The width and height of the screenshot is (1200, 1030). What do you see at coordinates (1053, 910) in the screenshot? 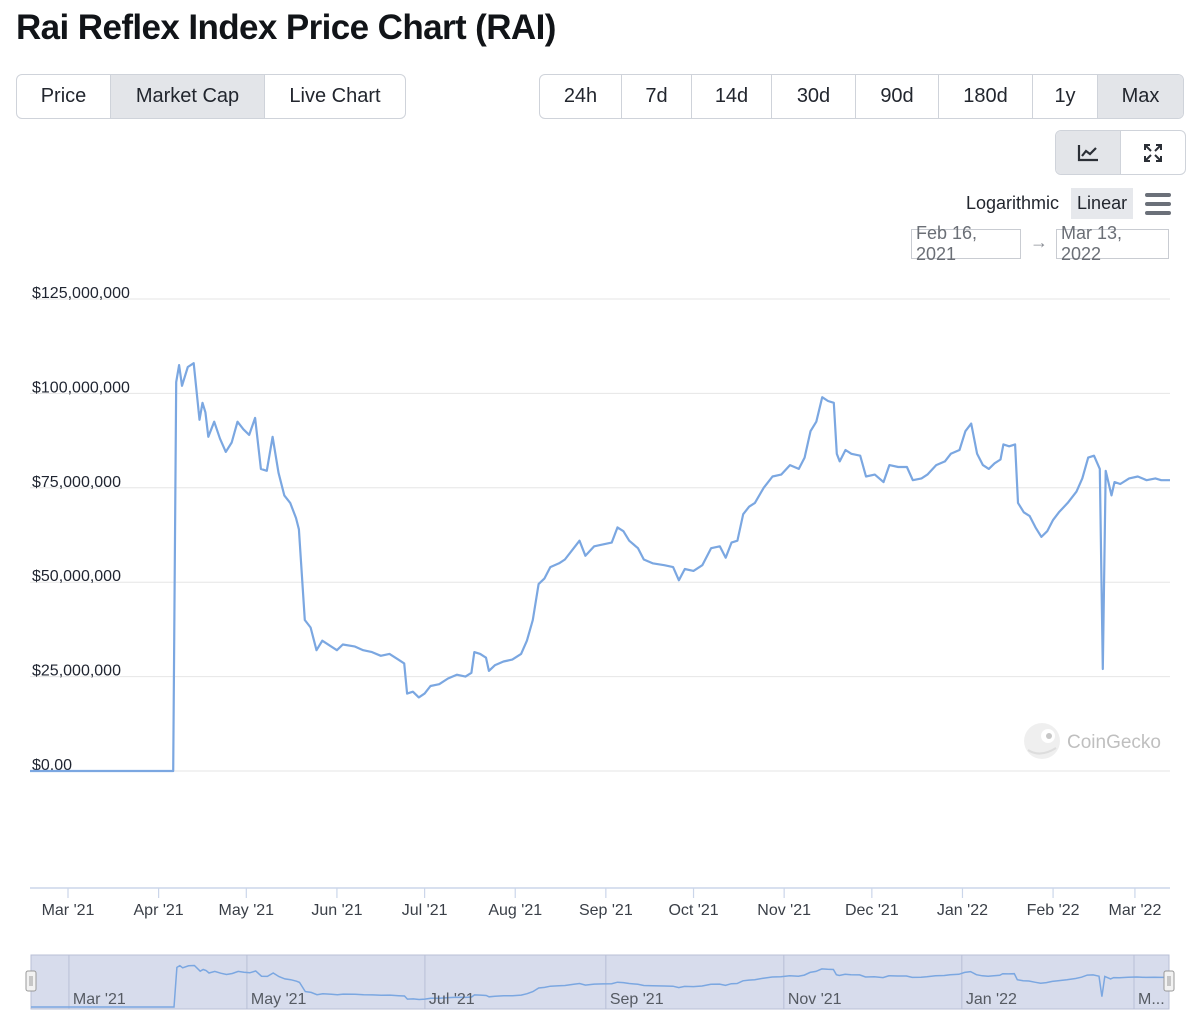
I see `x-tick-label: Feb '22` at bounding box center [1053, 910].